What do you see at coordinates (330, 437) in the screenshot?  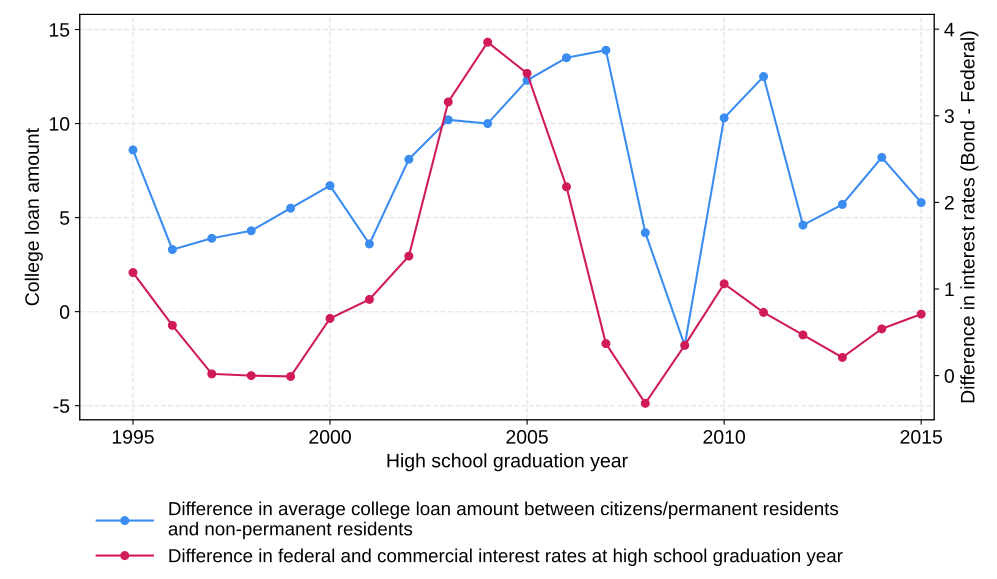 I see `x-tick-label: 2000` at bounding box center [330, 437].